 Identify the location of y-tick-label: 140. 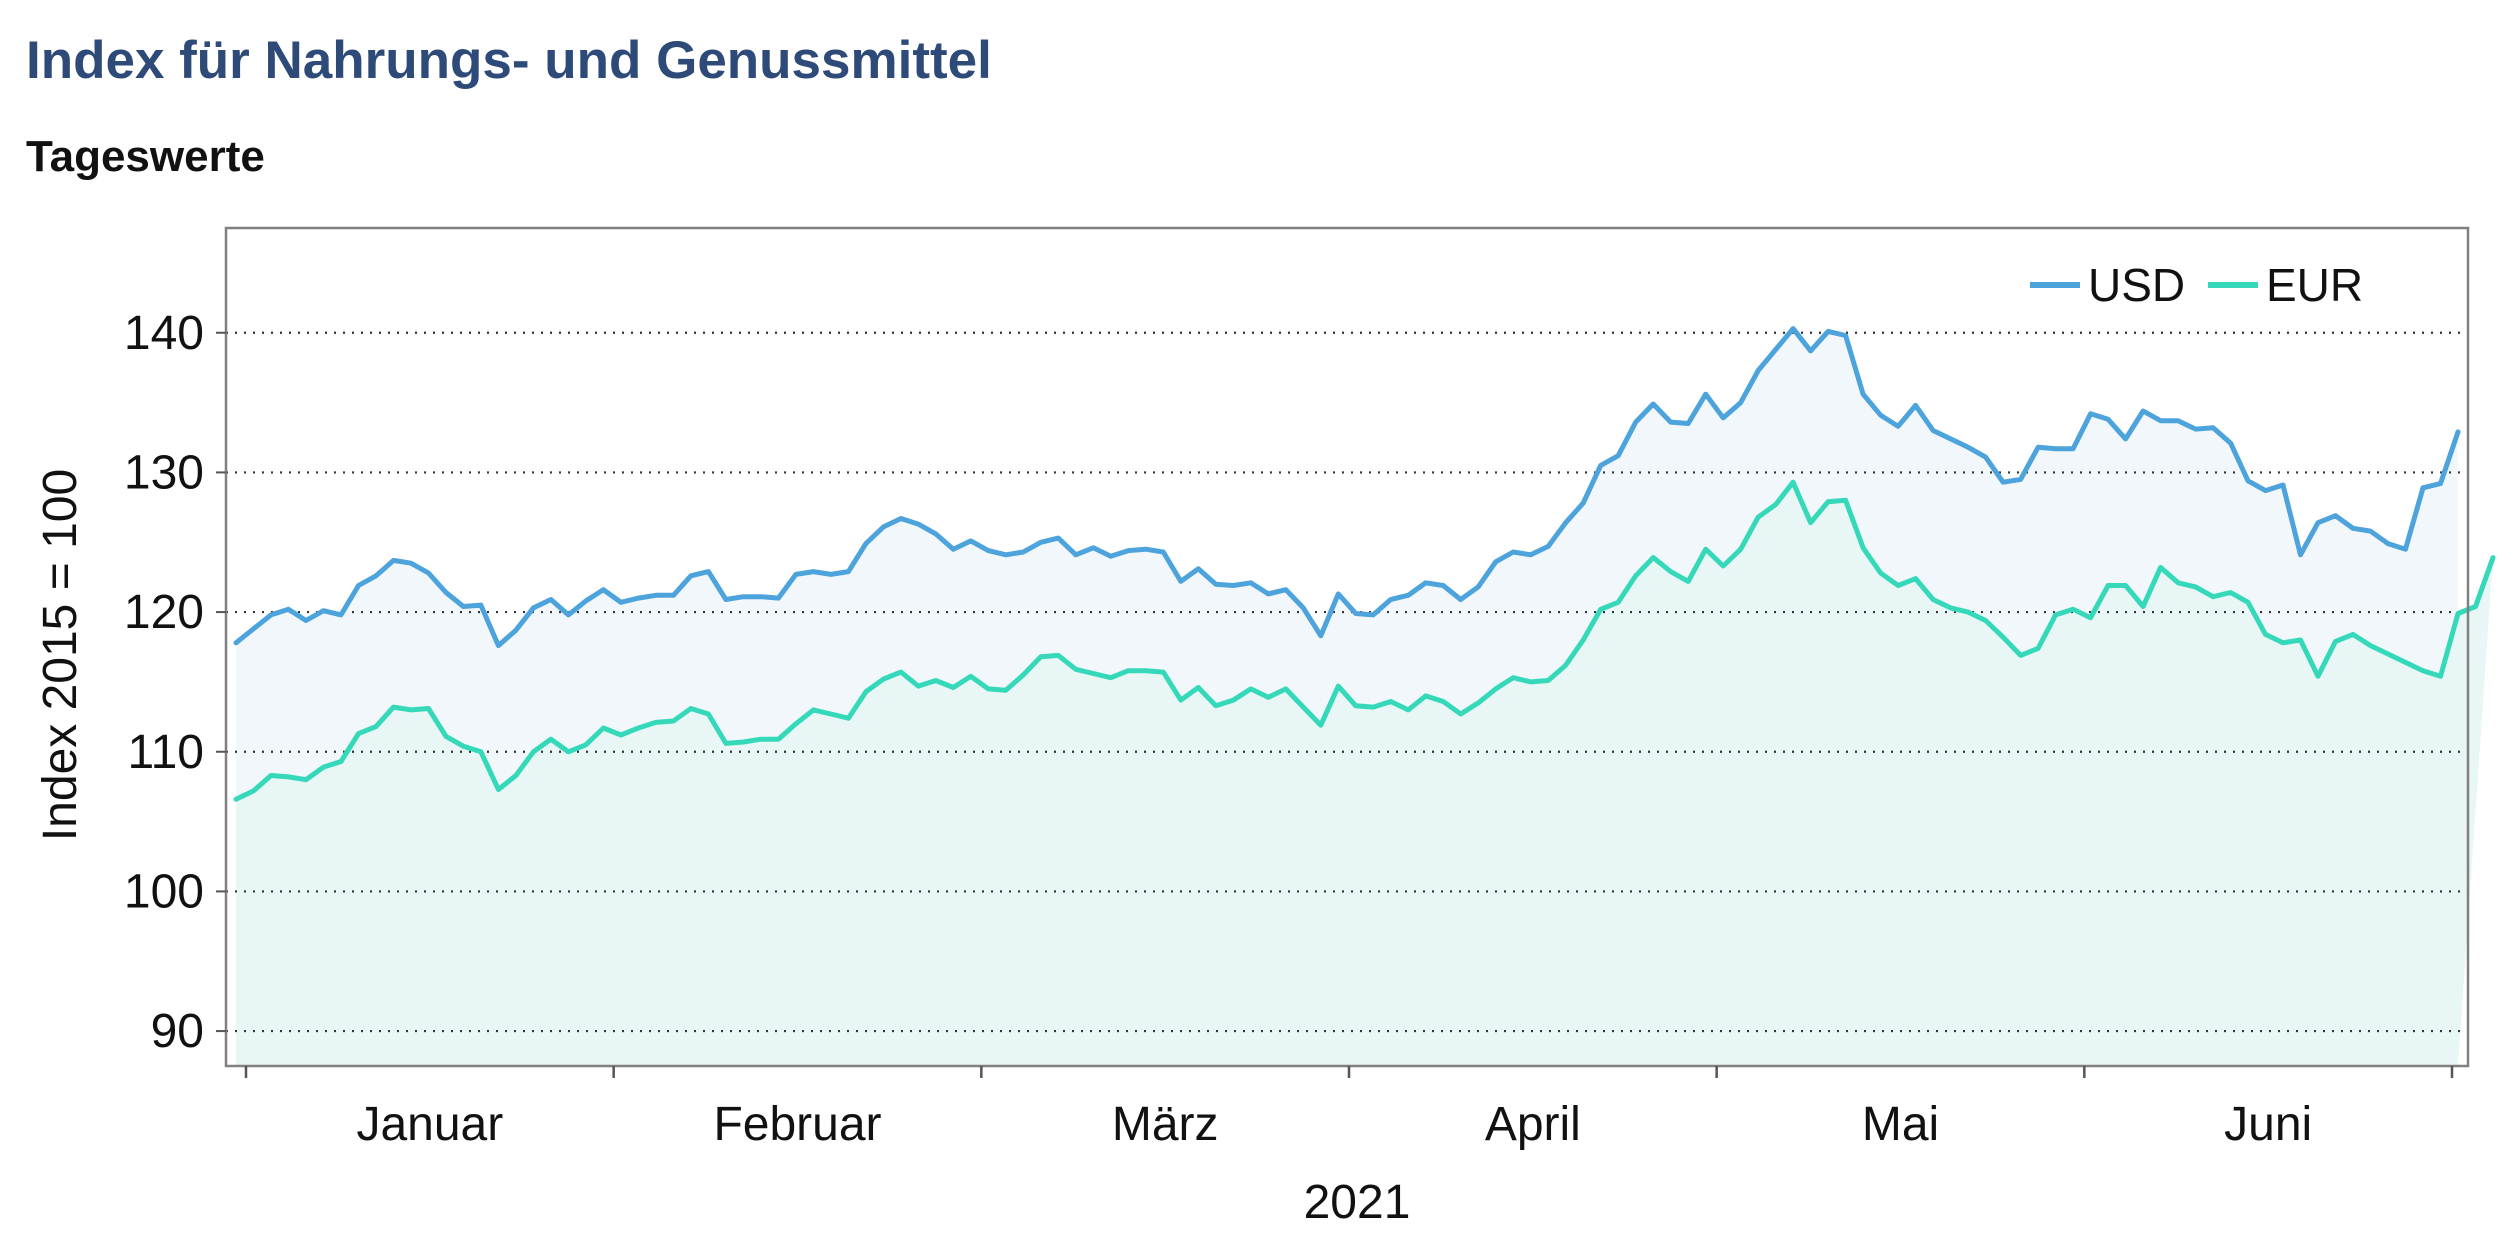
(164, 333).